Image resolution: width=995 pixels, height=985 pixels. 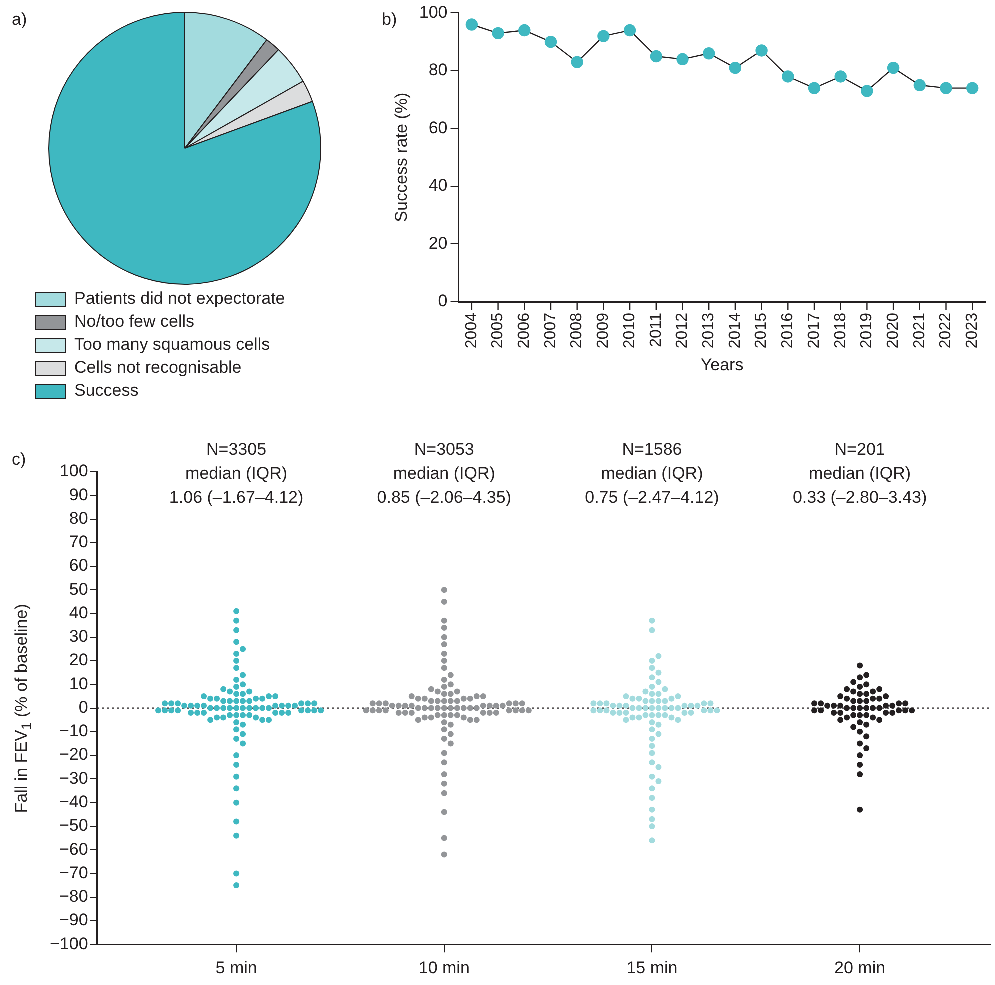 I want to click on annotation: N=201 median (IQR) 0.33 (–2.80–3.43), so click(x=860, y=474).